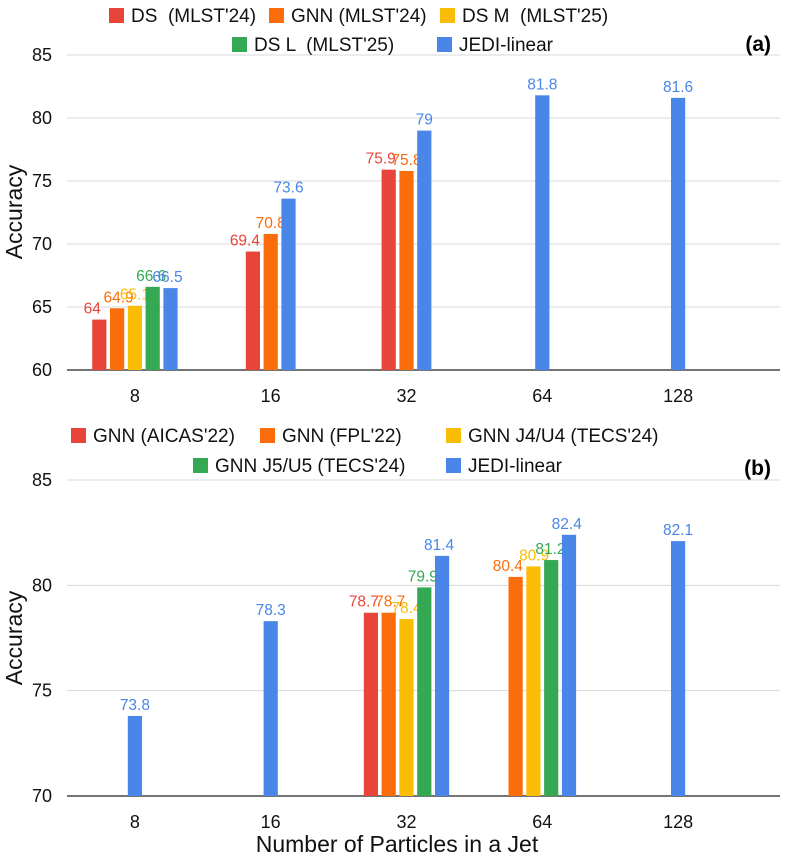 The width and height of the screenshot is (797, 859). Describe the element at coordinates (93, 309) in the screenshot. I see `data-label: 64` at that location.